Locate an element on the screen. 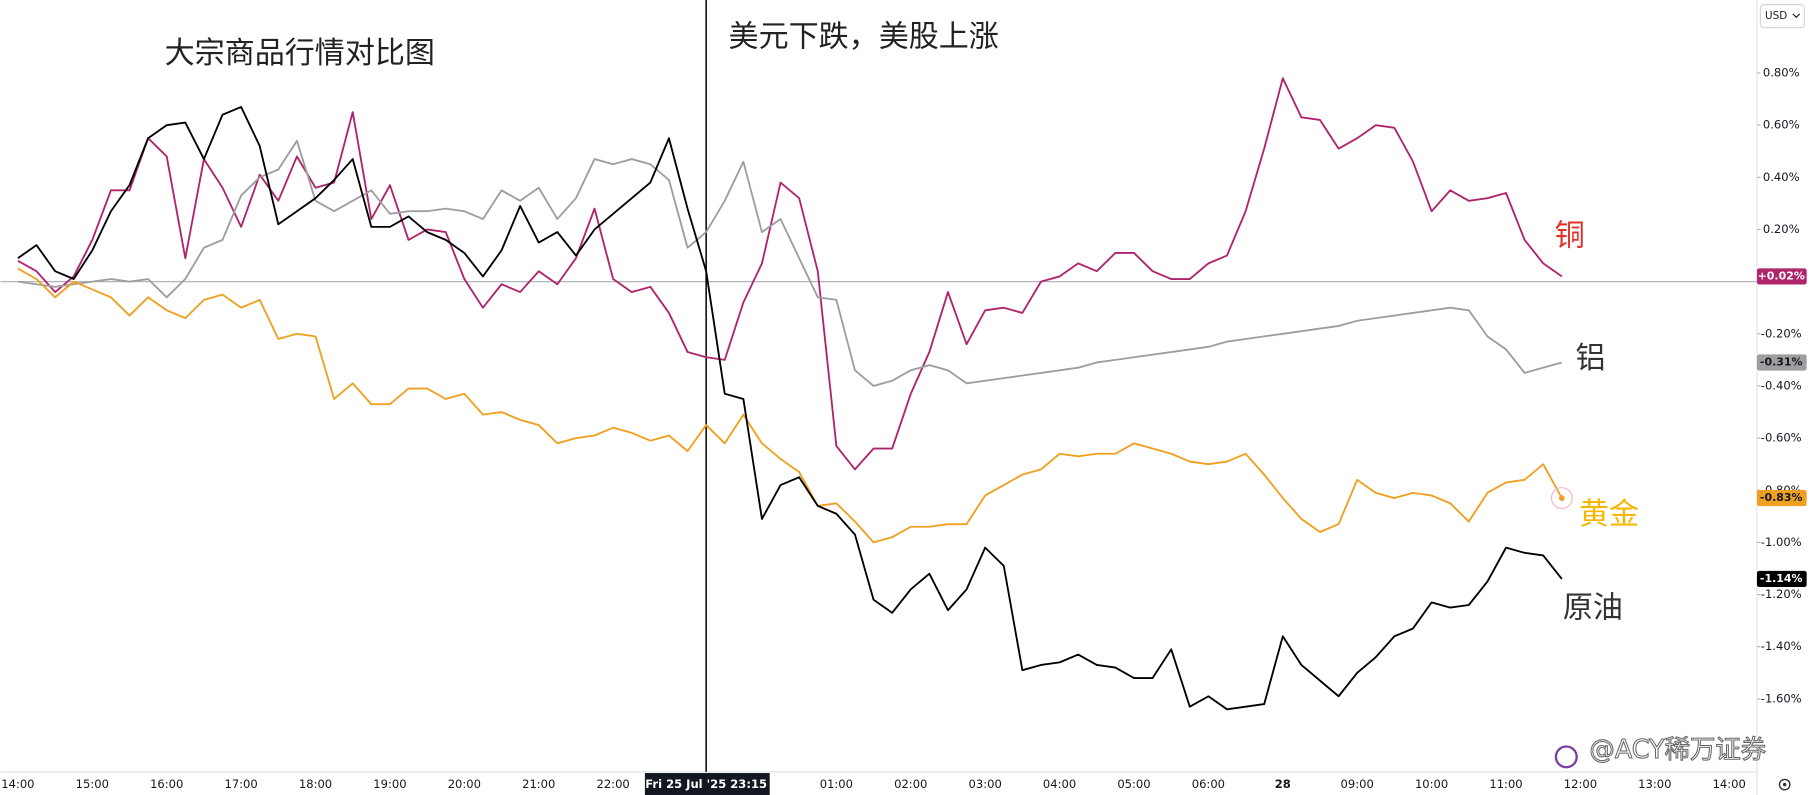  series-label: 黄金 is located at coordinates (1609, 514).